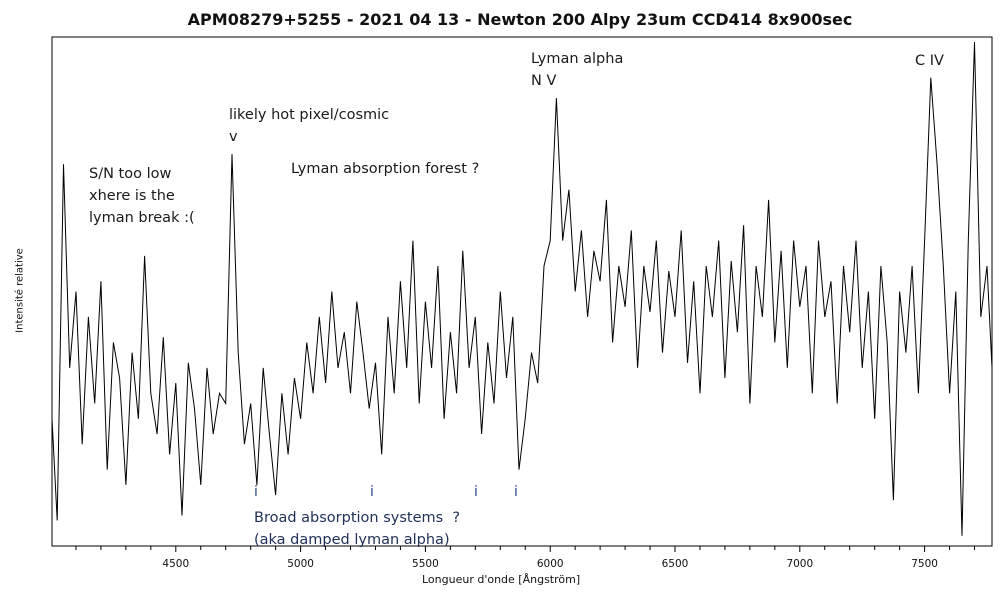 Image resolution: width=1000 pixels, height=600 pixels. Describe the element at coordinates (550, 564) in the screenshot. I see `x-tick-label: 6000` at that location.